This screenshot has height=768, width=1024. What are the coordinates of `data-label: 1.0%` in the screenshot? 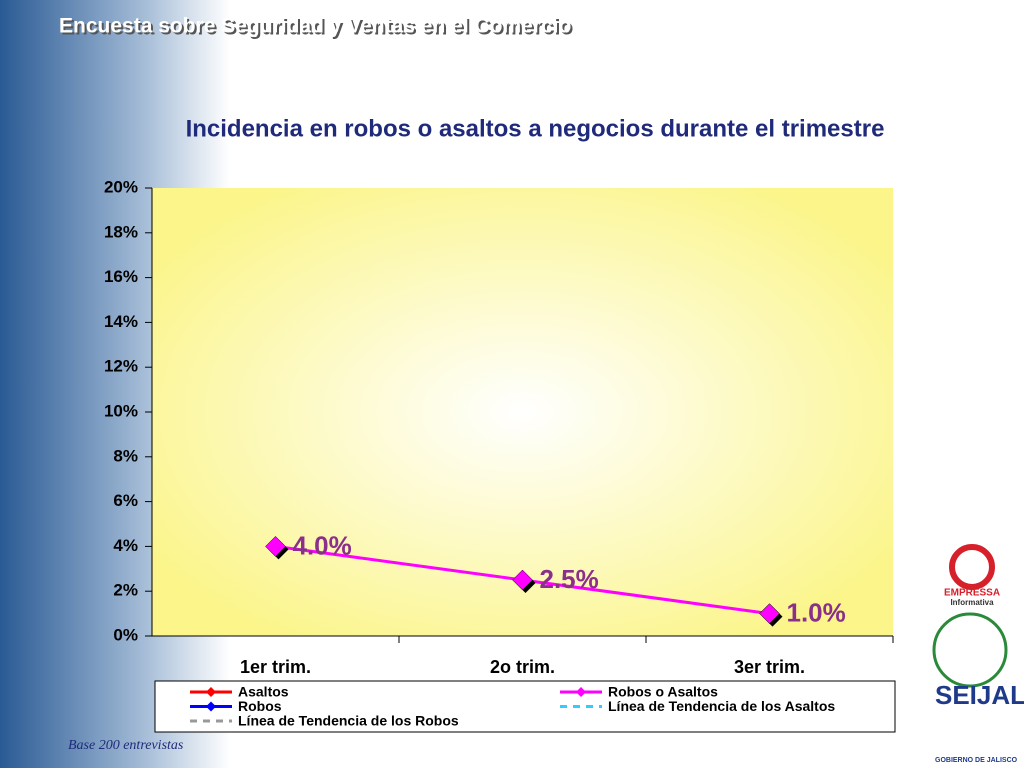 It's located at (816, 612).